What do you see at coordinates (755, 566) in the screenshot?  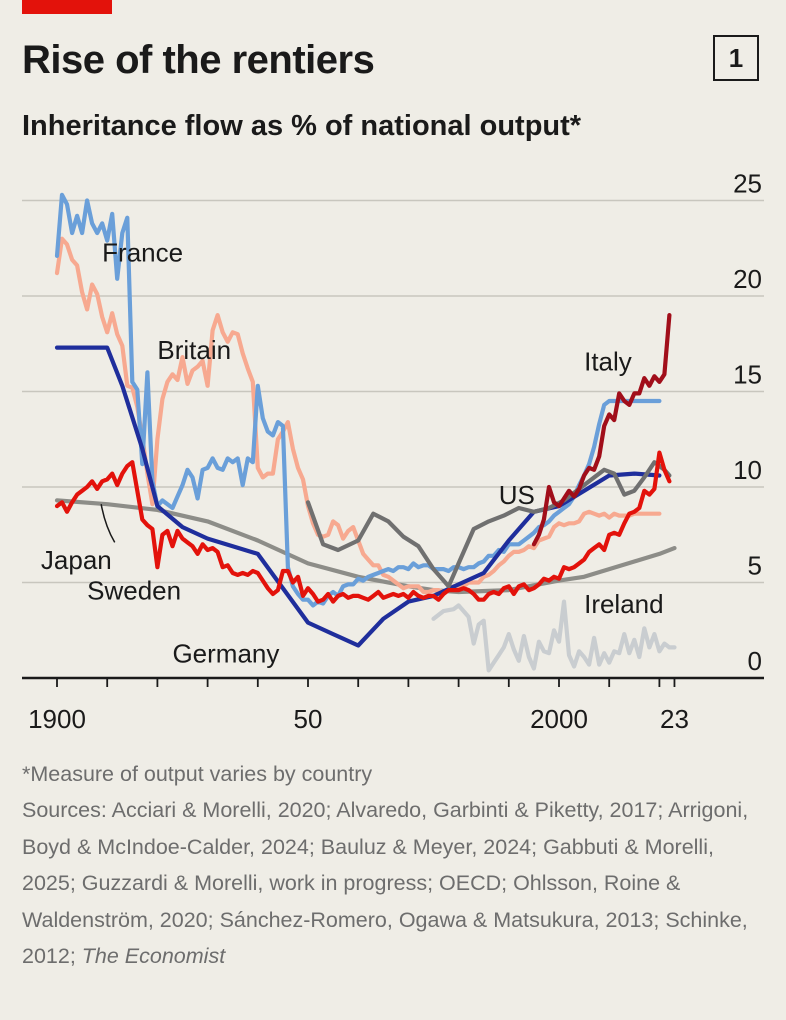 I see `y-tick-label: 5` at bounding box center [755, 566].